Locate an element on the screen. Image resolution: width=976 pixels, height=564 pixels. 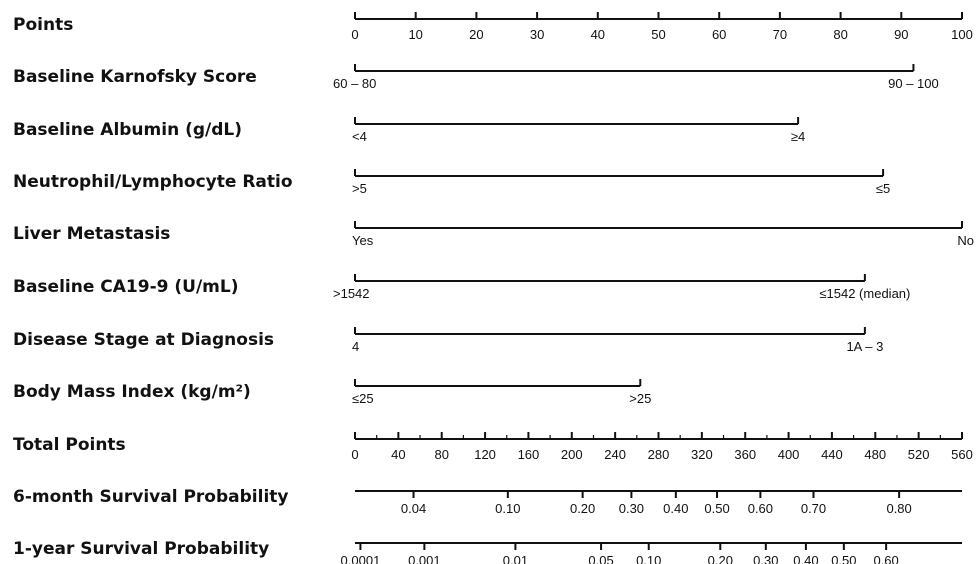
tick-label-total-points: 440 is located at coordinates (832, 454).